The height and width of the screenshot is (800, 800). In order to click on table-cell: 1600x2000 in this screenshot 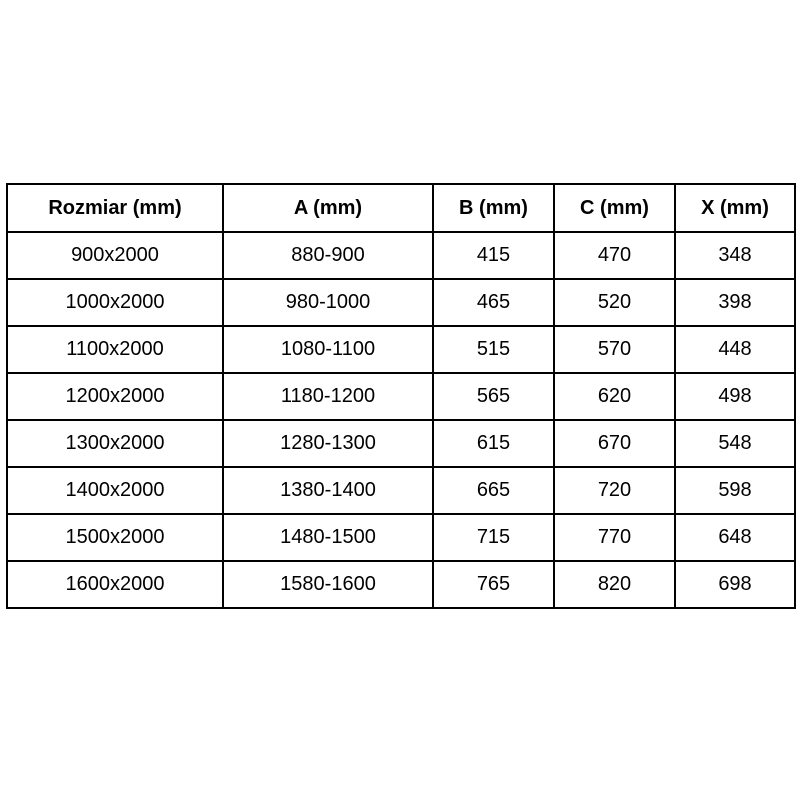, I will do `click(115, 584)`.